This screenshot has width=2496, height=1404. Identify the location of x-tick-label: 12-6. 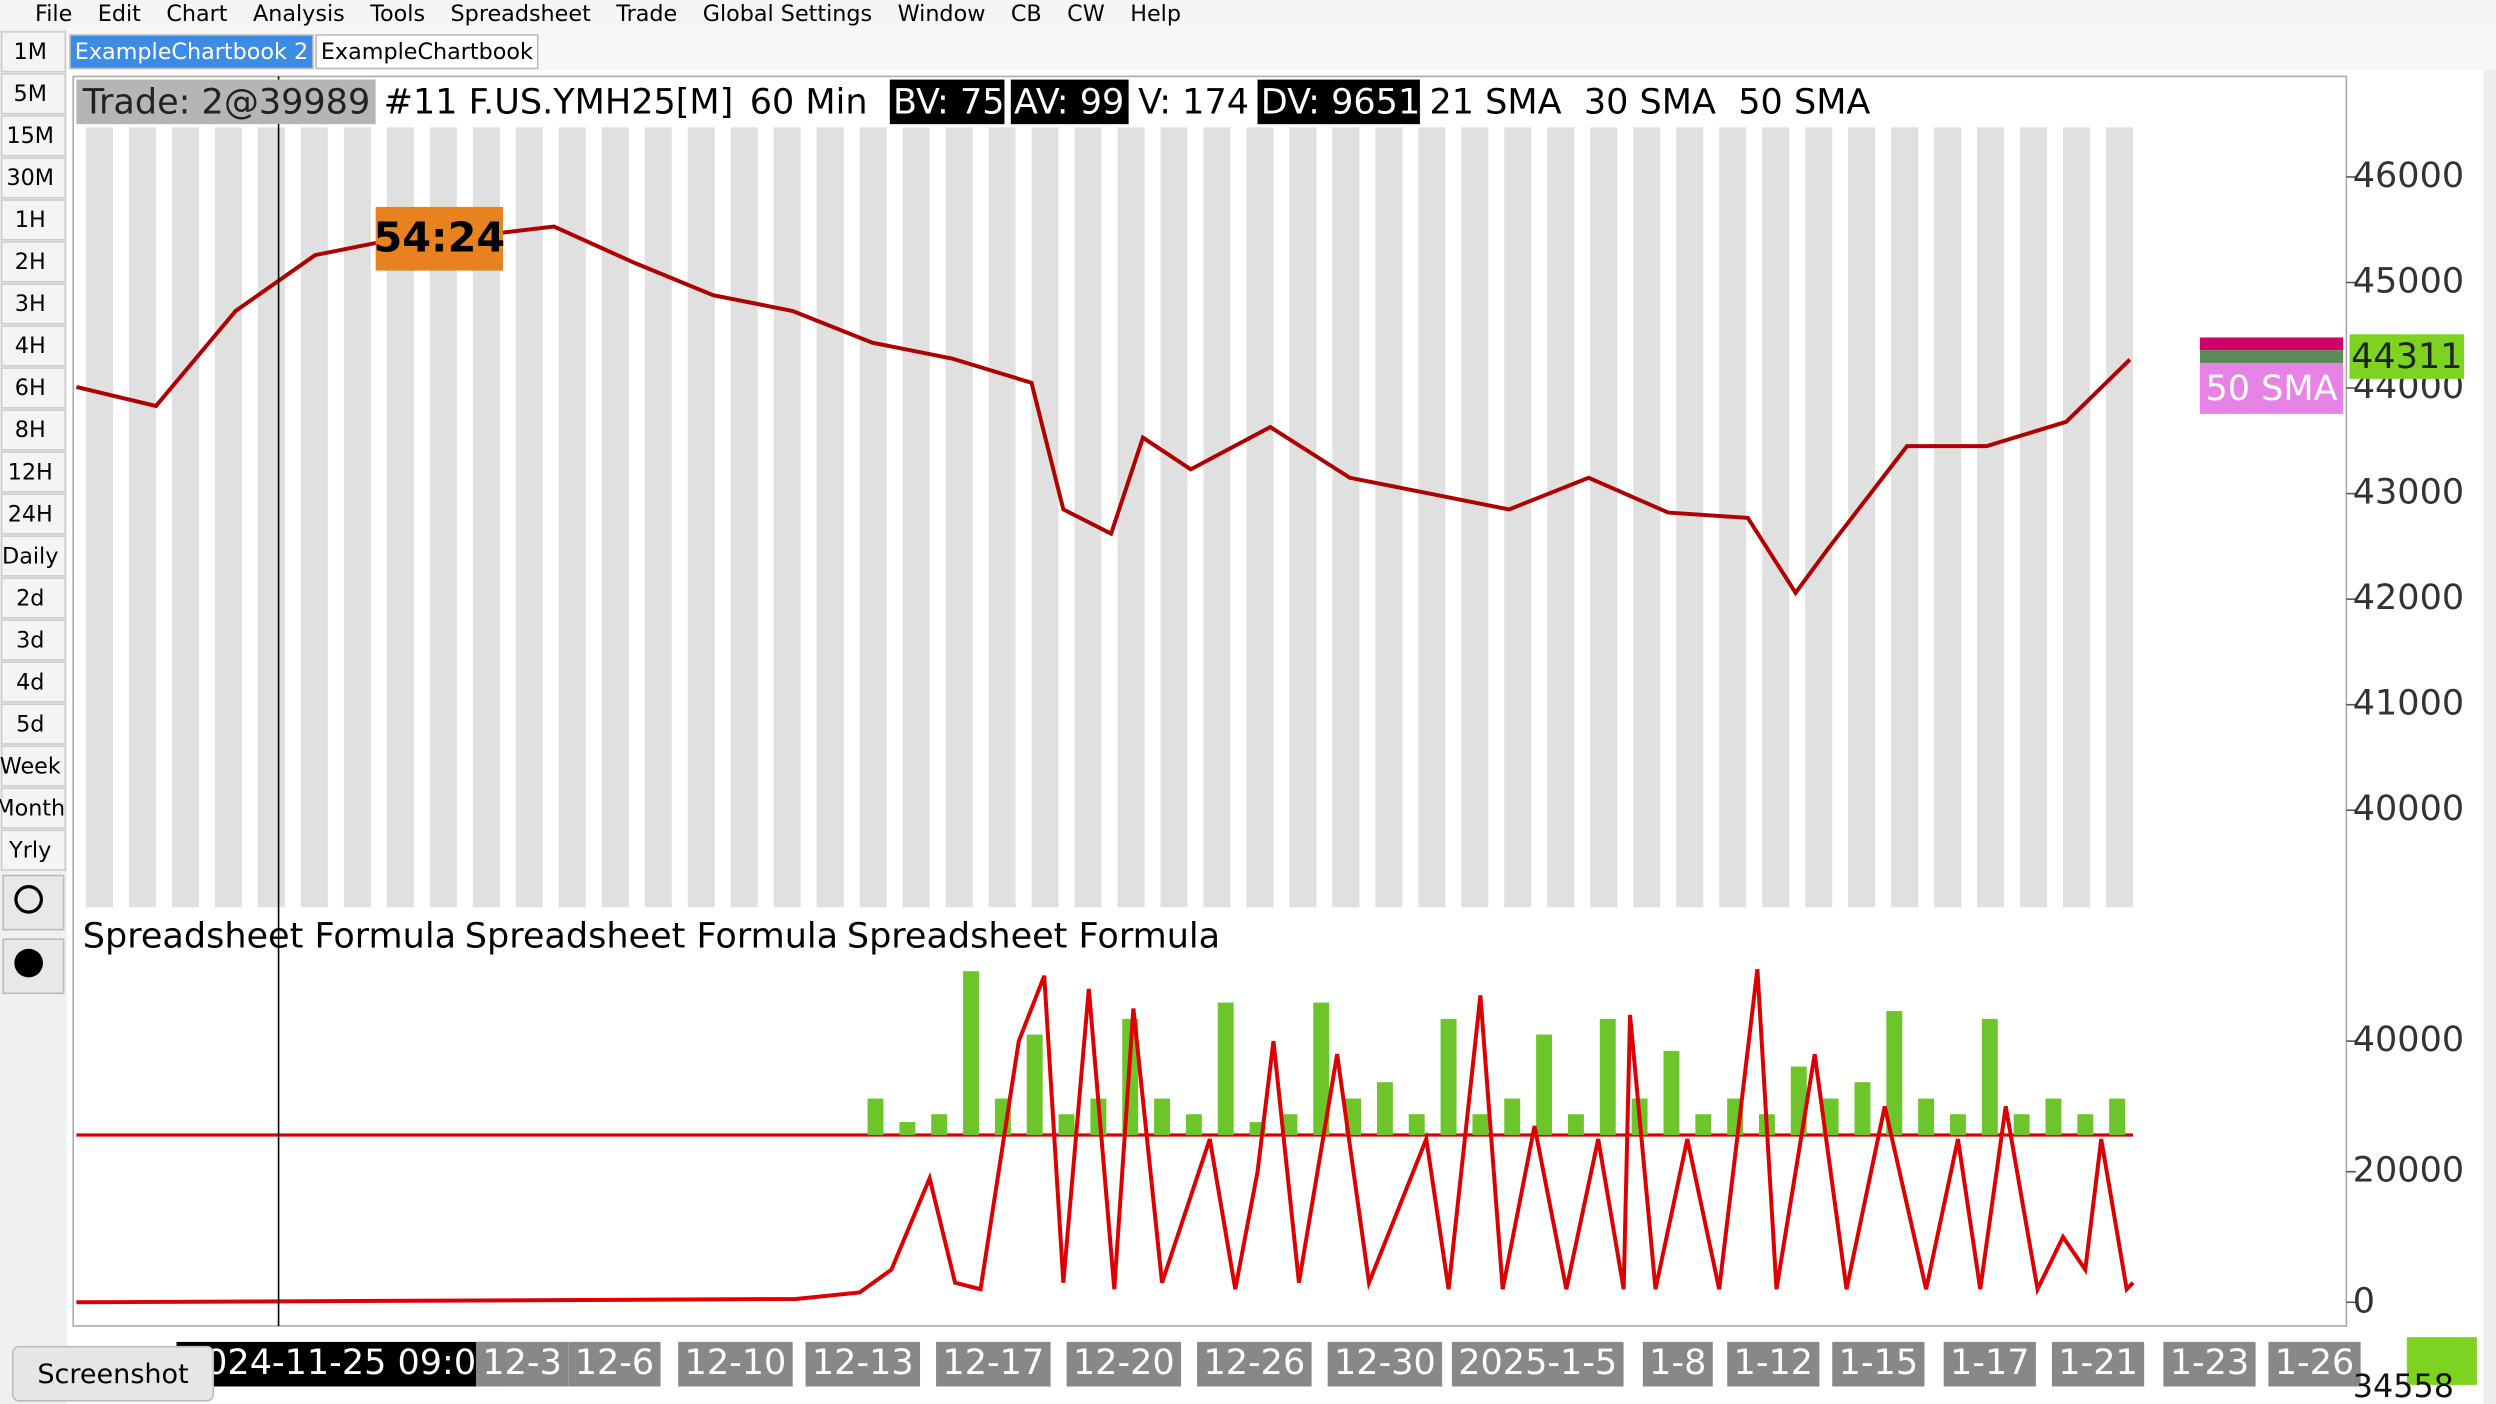
(614, 1362).